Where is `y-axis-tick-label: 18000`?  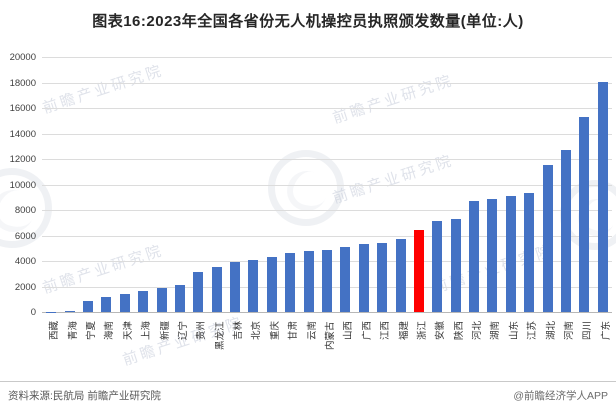 y-axis-tick-label: 18000 is located at coordinates (22, 83).